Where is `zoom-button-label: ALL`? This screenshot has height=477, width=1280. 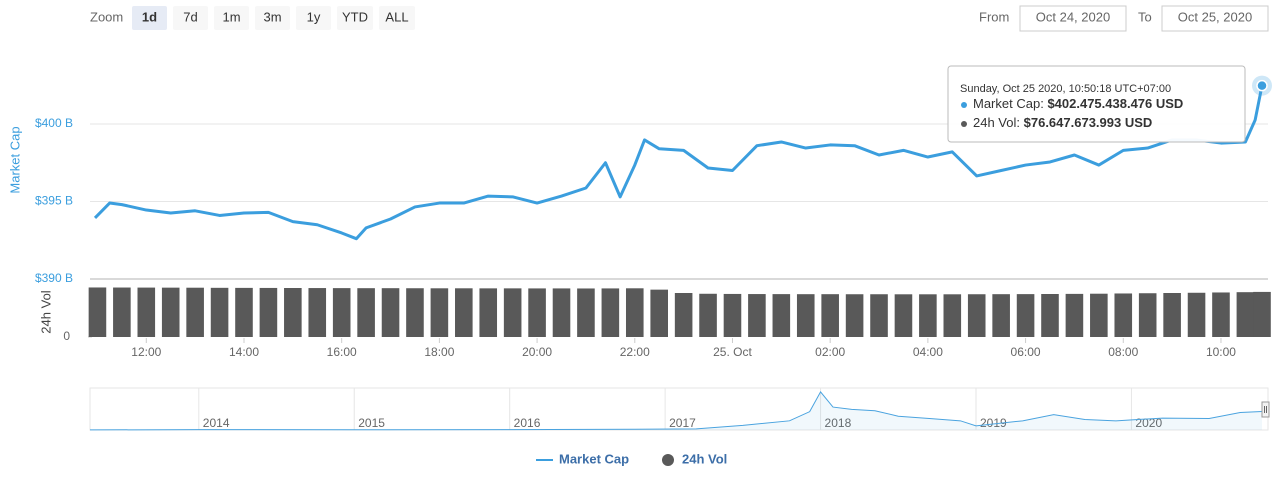 zoom-button-label: ALL is located at coordinates (396, 16).